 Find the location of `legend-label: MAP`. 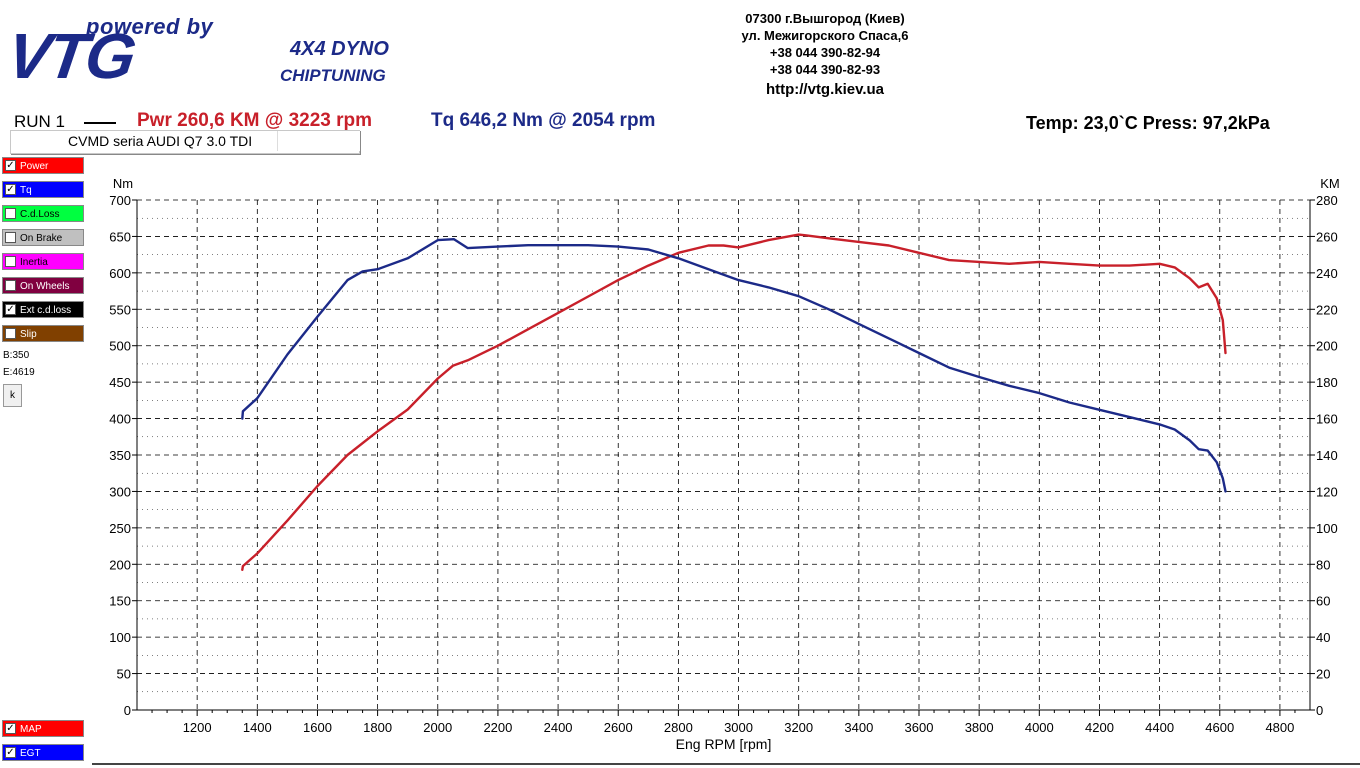

legend-label: MAP is located at coordinates (31, 729).